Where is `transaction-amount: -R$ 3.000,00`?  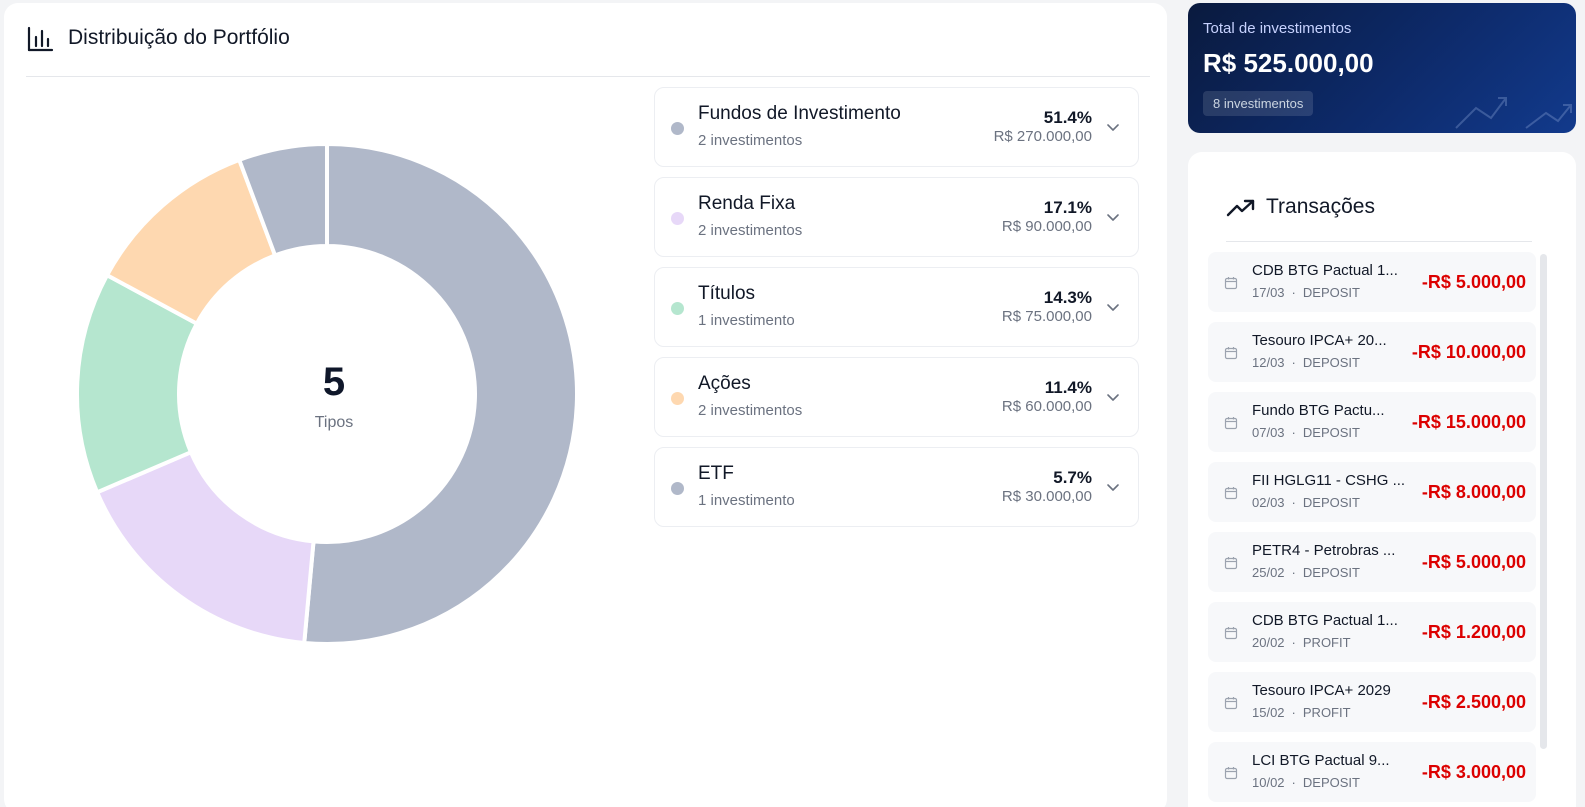 transaction-amount: -R$ 3.000,00 is located at coordinates (1473, 772).